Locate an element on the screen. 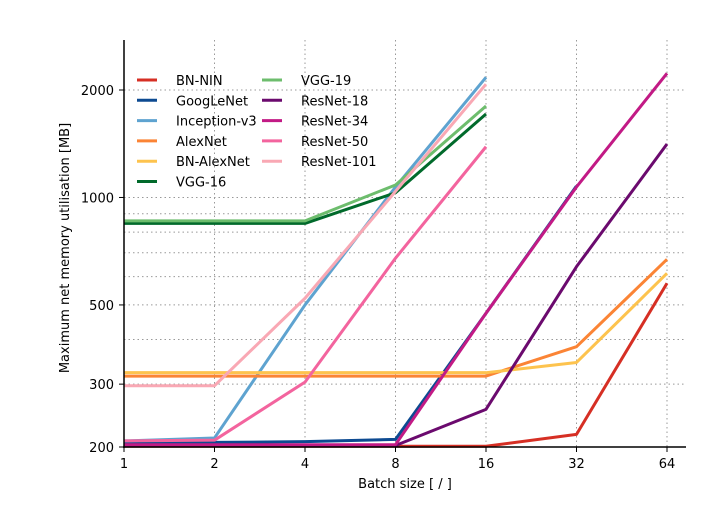  legend-label: ResNet-18 is located at coordinates (334, 101).